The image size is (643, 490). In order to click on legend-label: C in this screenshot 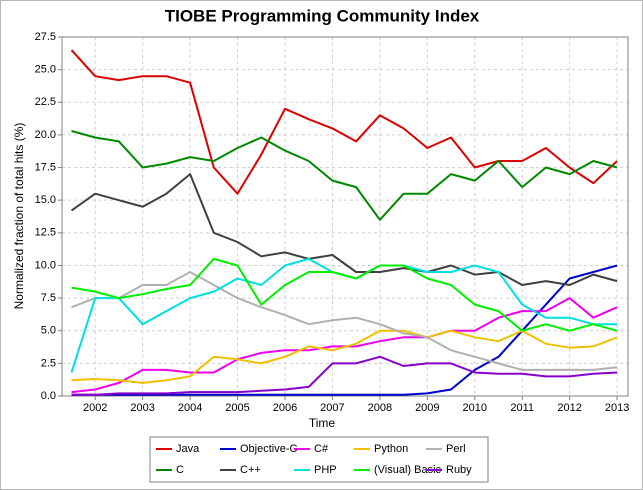, I will do `click(180, 470)`.